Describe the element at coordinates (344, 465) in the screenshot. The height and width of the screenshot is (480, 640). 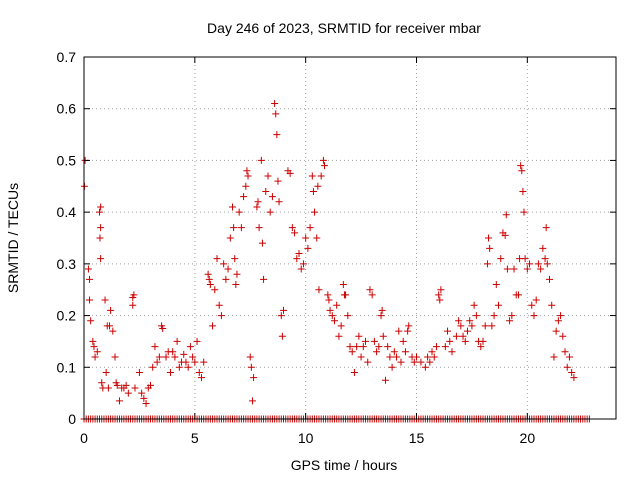
I see `x-axis-label: GPS time / hours` at that location.